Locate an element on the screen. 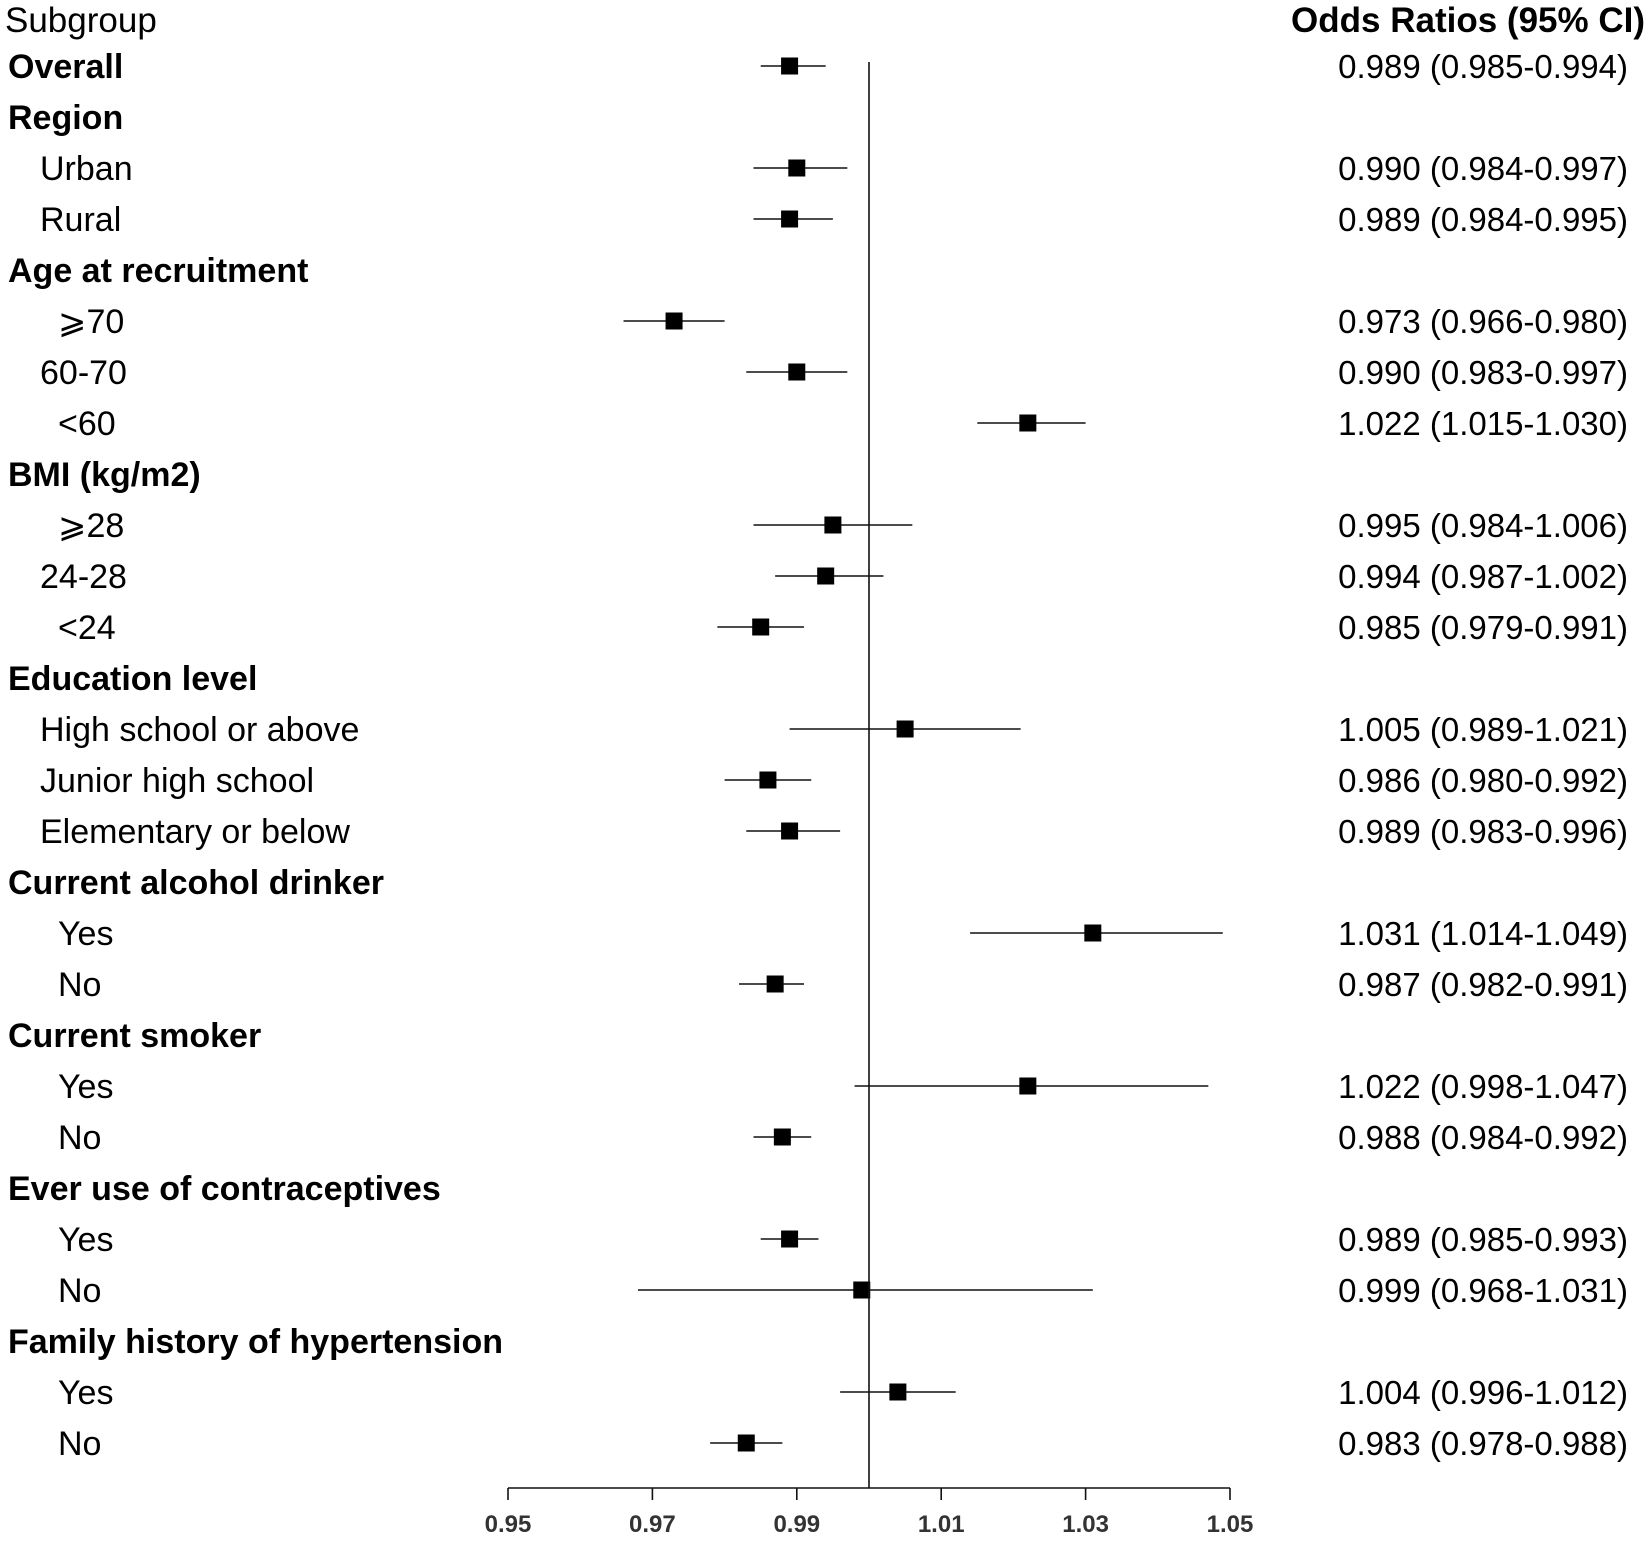  x-tick-label: 0.97 is located at coordinates (652, 1524).